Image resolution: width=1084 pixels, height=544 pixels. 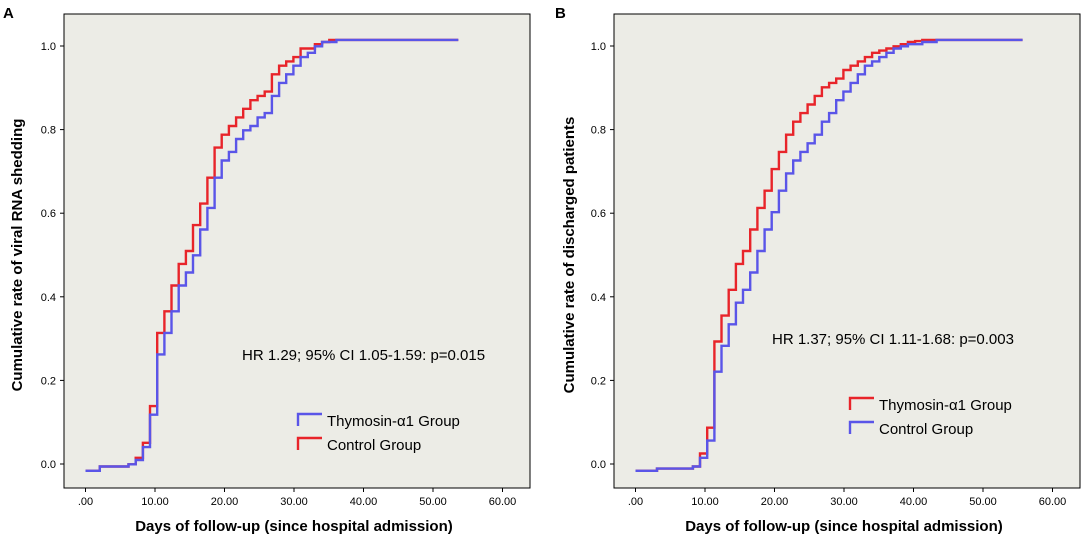 I want to click on panel-b-y-axis: 0.0 0.2 0.4 0.6 0.8 1.0, so click(x=602, y=256).